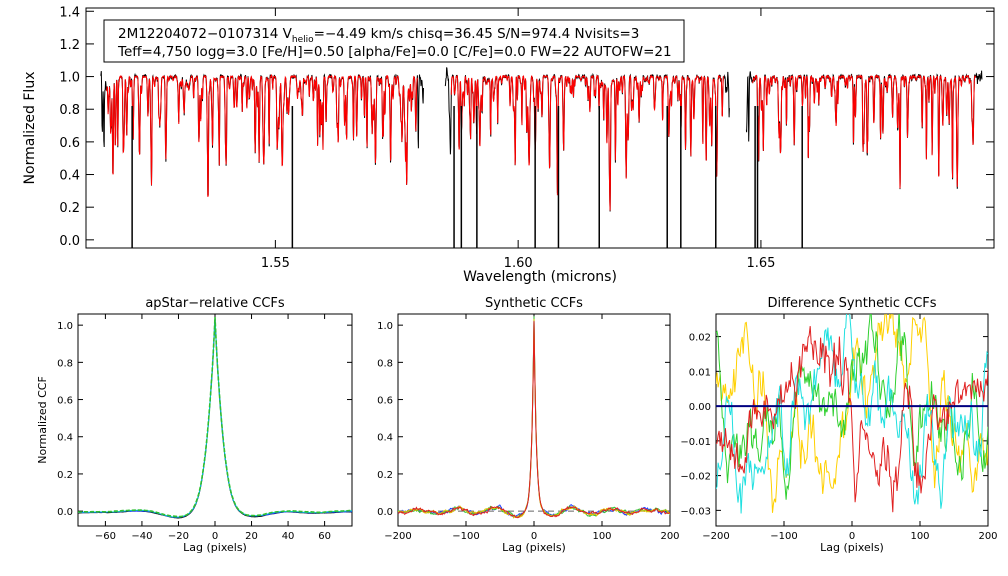  I want to click on difference-ccf-xtick-label: −200, so click(715, 536).